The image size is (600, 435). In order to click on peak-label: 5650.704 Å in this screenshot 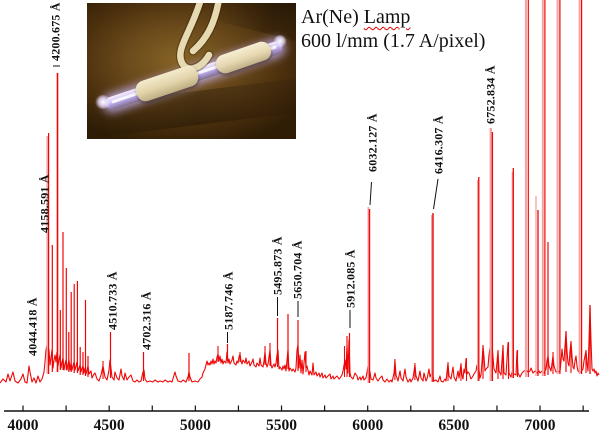, I will do `click(298, 269)`.